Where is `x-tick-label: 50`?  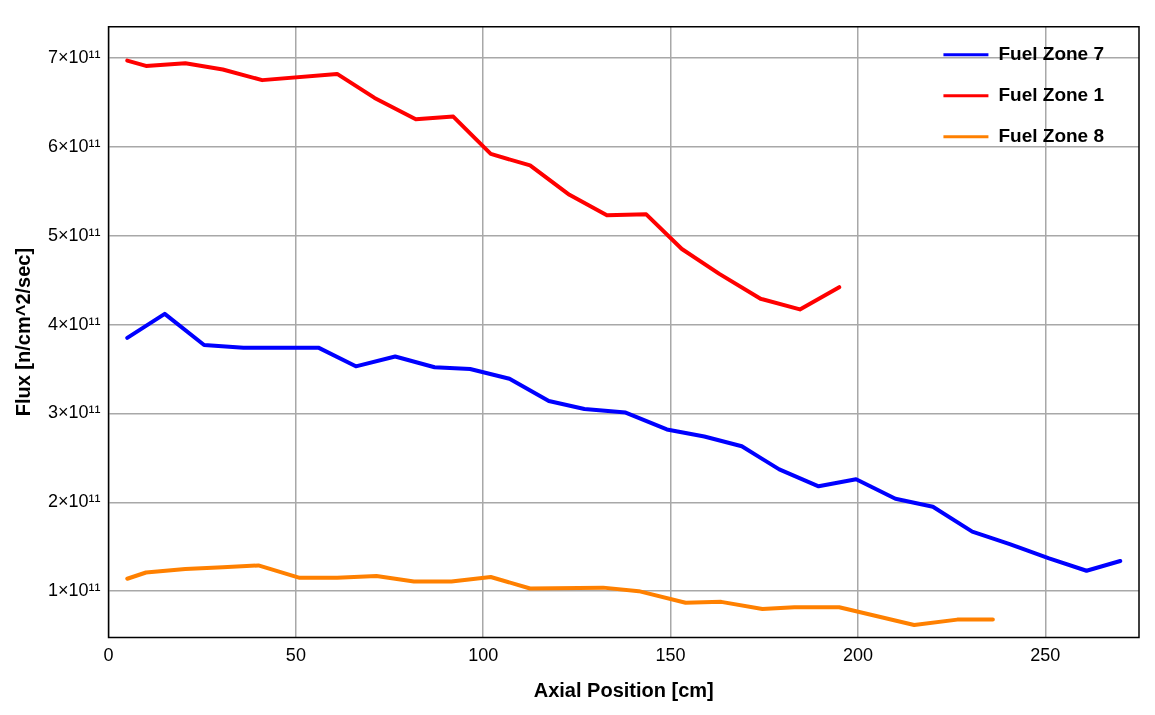
x-tick-label: 50 is located at coordinates (295, 655).